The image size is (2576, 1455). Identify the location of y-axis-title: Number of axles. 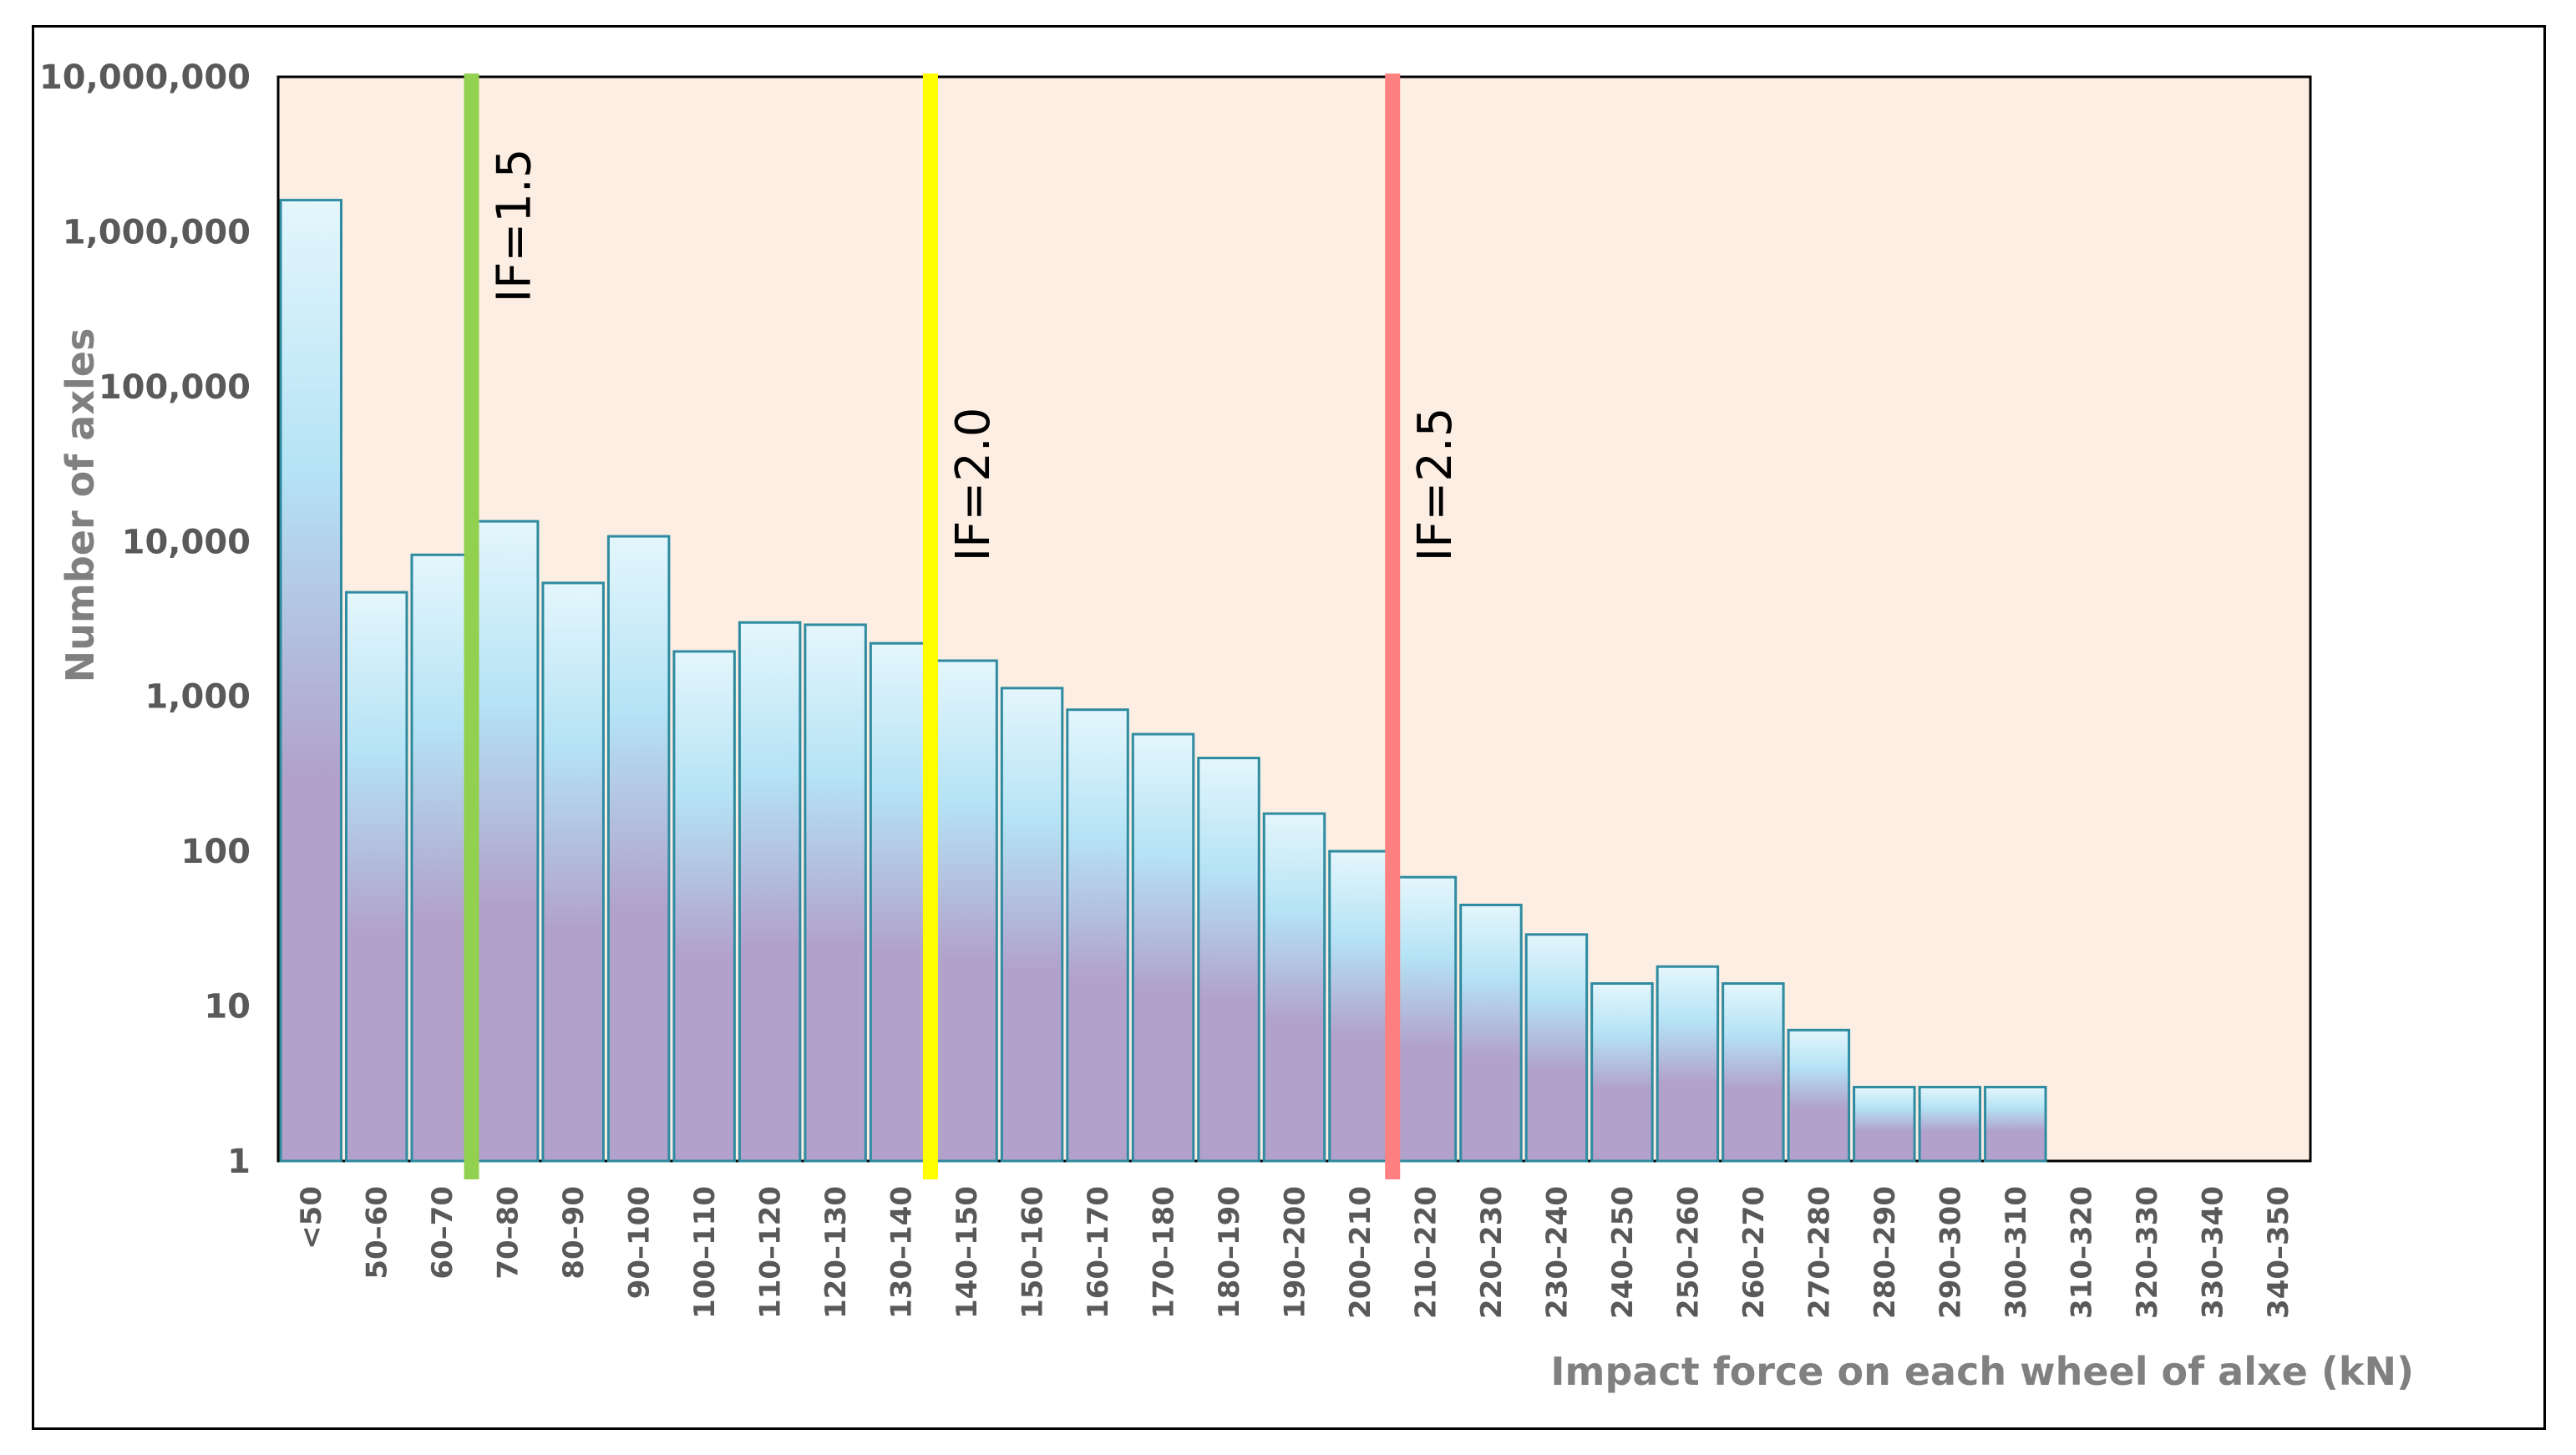
(80, 505).